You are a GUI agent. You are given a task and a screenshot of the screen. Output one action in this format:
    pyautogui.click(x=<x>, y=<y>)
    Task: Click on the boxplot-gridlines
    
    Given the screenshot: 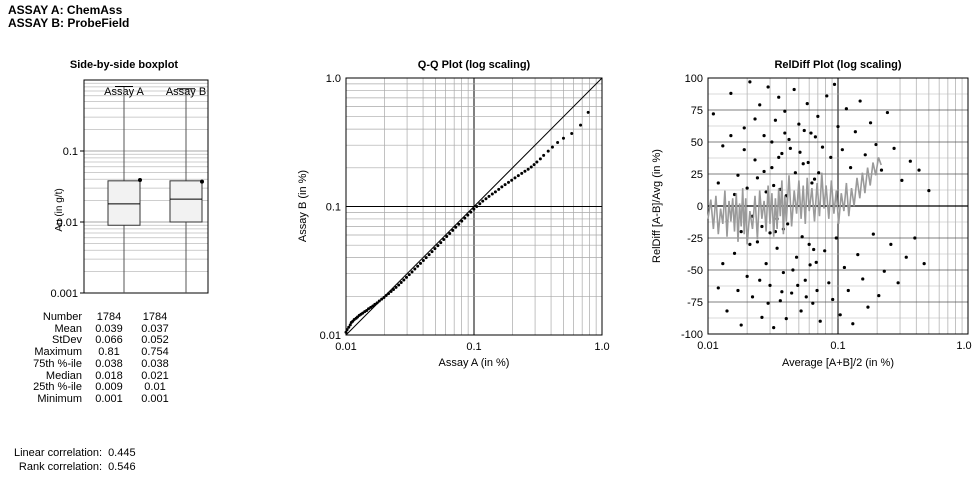 What is the action you would take?
    pyautogui.click(x=146, y=188)
    